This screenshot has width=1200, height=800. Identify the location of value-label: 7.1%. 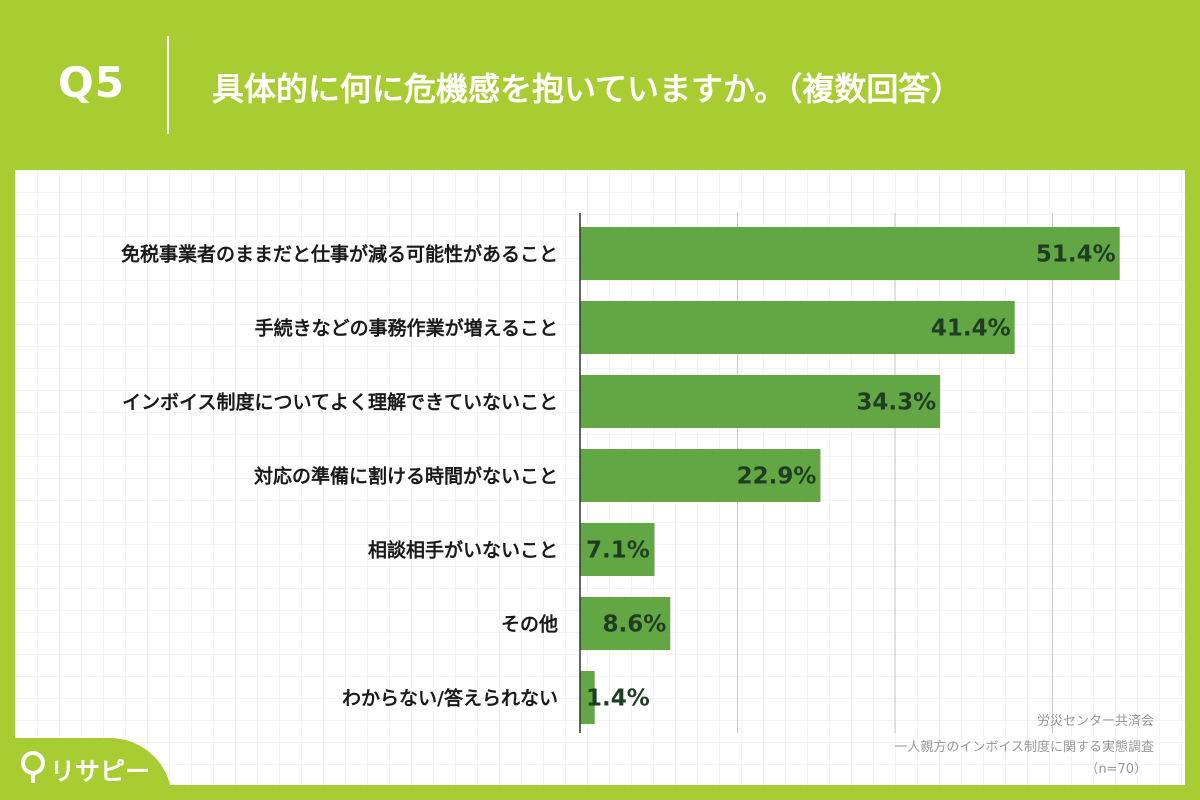
(618, 551).